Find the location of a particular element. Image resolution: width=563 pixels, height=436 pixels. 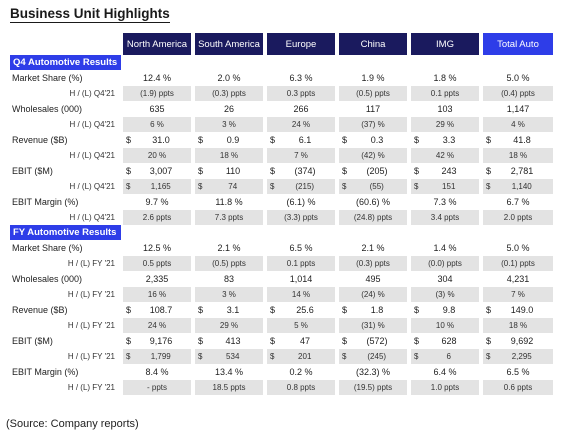

page-title: Business Unit Highlights is located at coordinates (90, 14).